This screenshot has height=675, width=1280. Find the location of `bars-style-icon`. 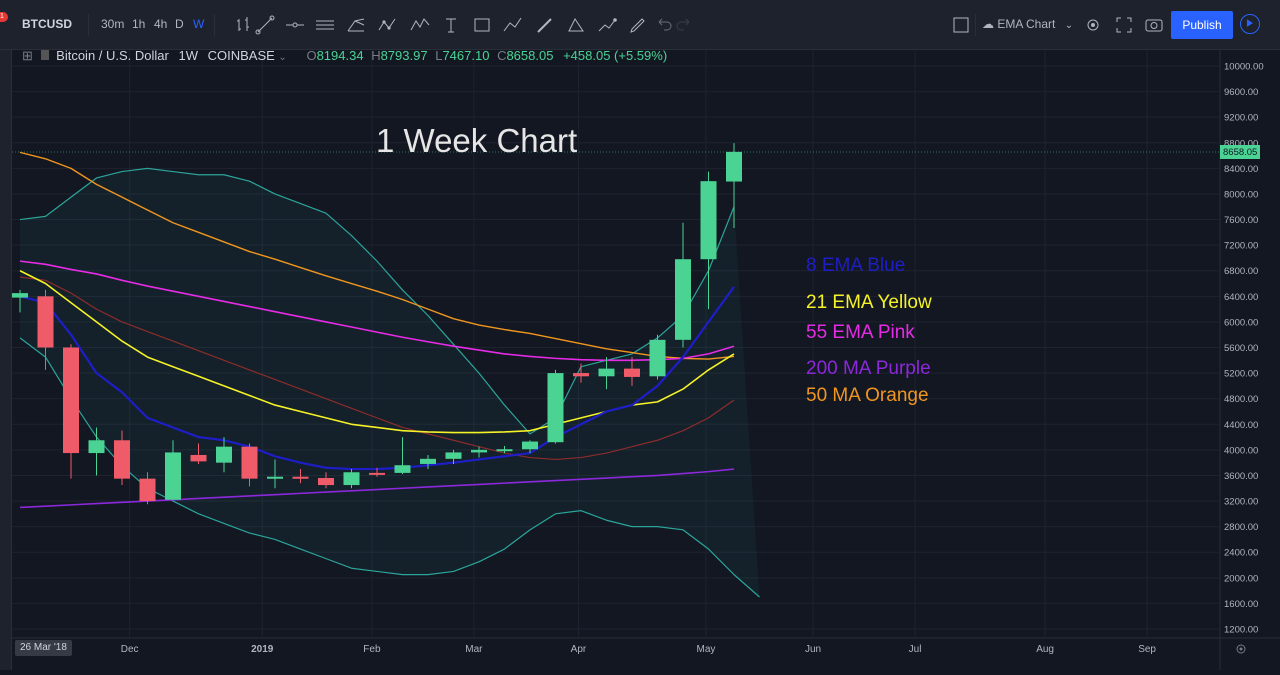

bars-style-icon is located at coordinates (243, 25).